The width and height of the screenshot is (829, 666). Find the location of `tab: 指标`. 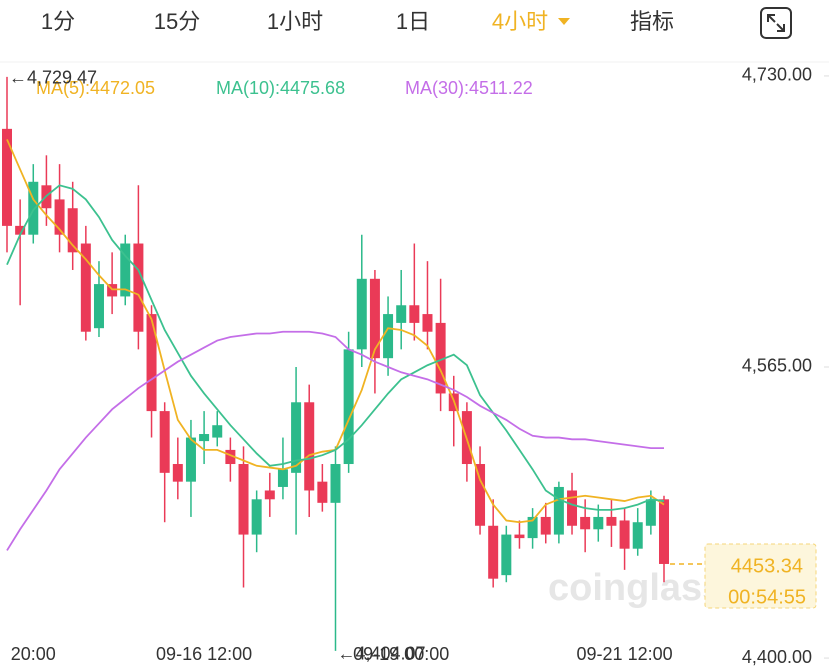

tab: 指标 is located at coordinates (652, 21).